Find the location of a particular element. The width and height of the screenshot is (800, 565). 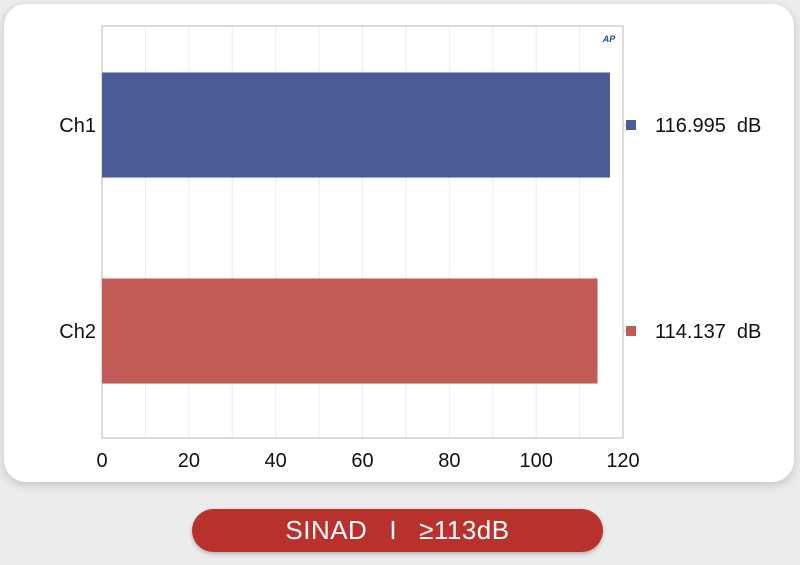

x-tick-label: 80 is located at coordinates (449, 461).